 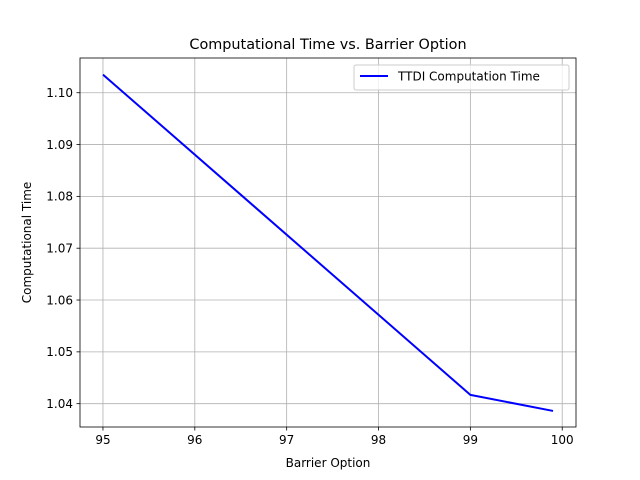 What do you see at coordinates (328, 463) in the screenshot?
I see `x-axis-label: Barrier Option` at bounding box center [328, 463].